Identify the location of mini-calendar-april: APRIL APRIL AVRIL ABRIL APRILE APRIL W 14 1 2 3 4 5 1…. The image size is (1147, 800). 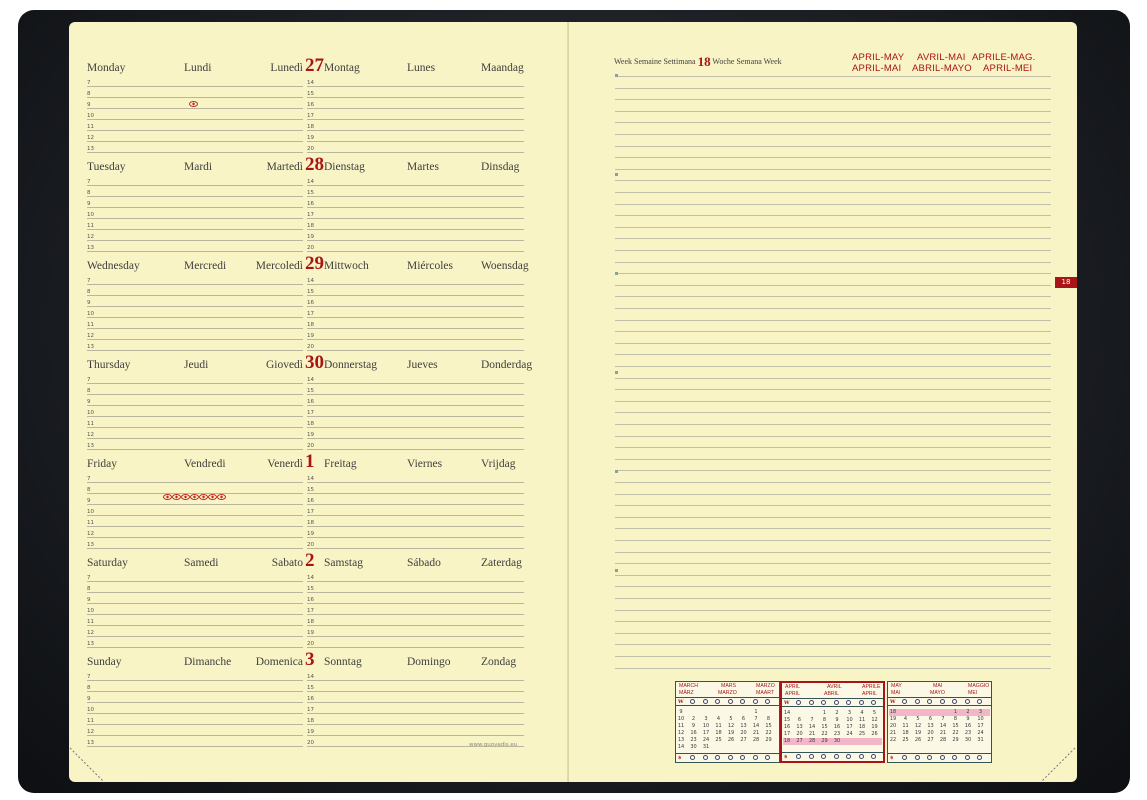
(832, 722).